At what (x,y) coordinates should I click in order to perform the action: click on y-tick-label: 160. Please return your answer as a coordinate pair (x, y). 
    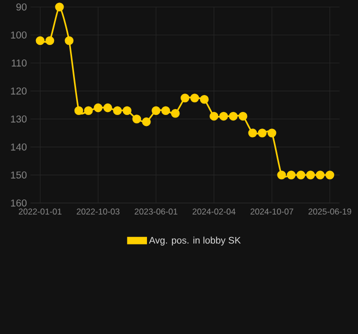
    Looking at the image, I should click on (19, 203).